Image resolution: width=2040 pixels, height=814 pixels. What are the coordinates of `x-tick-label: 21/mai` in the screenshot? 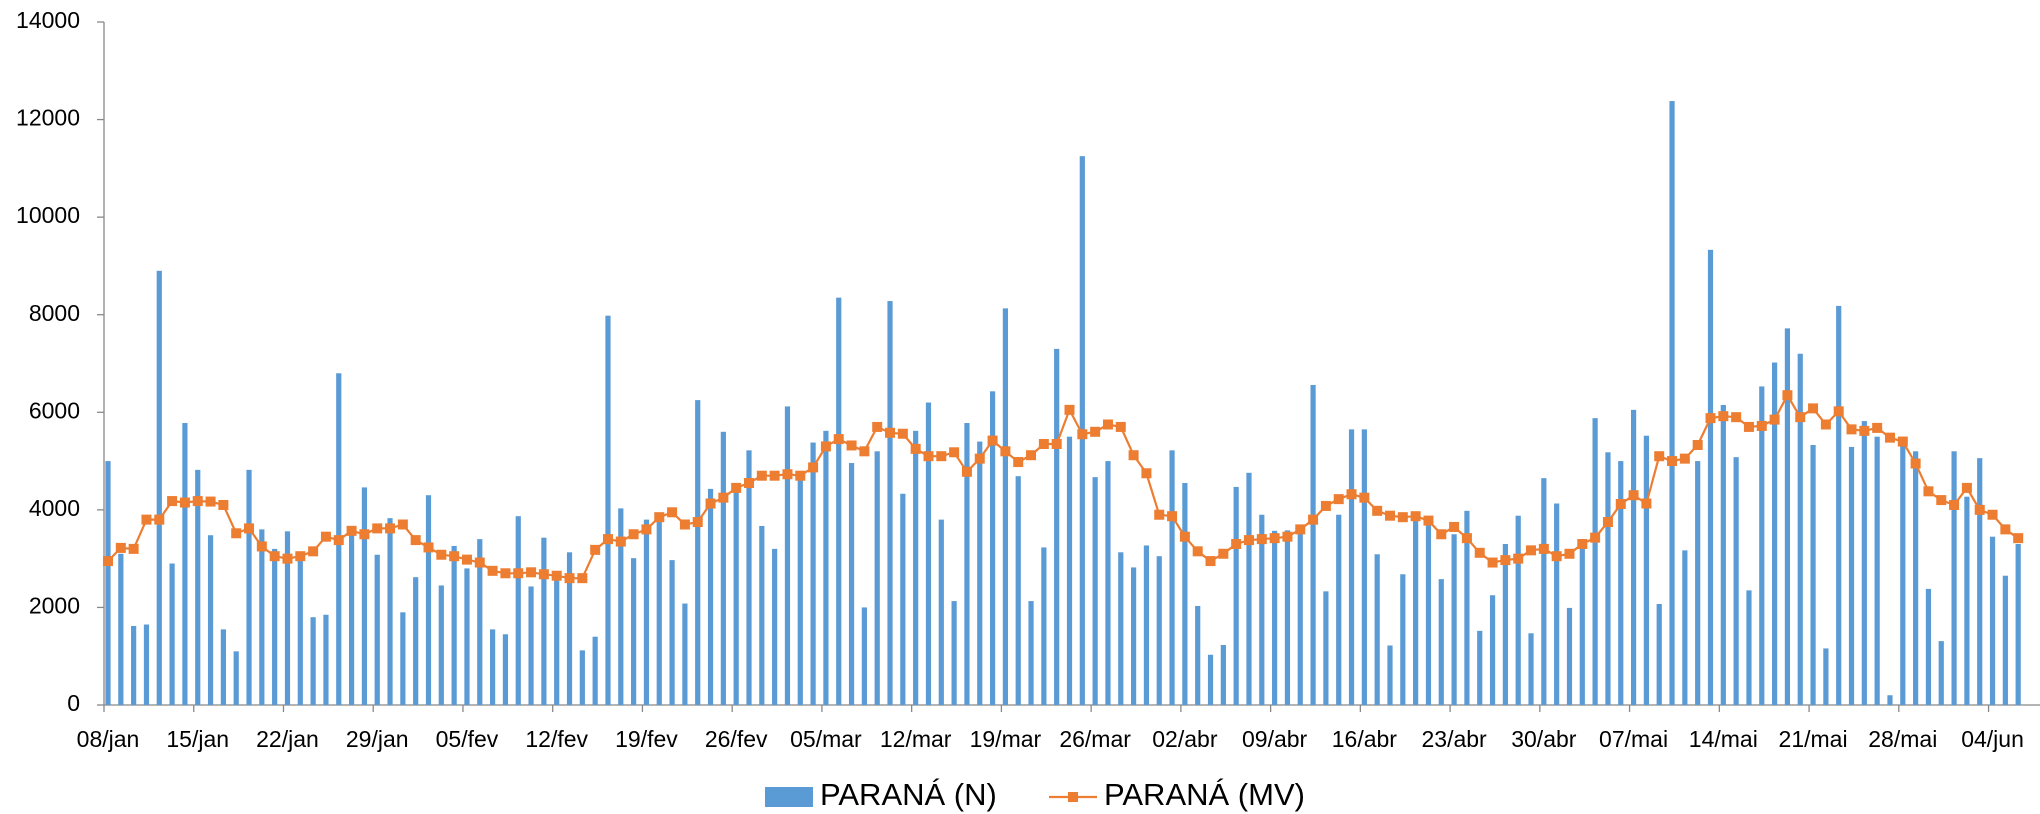 It's located at (1813, 739).